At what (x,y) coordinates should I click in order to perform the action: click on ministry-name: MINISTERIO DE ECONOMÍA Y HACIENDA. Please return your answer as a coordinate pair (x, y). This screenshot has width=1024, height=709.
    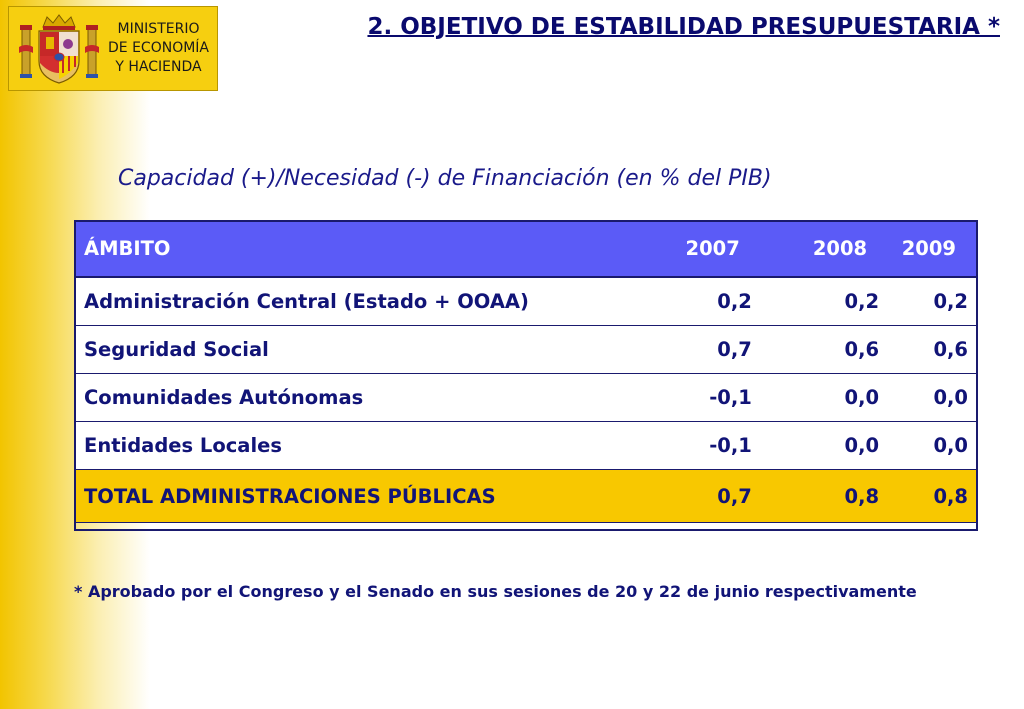
    Looking at the image, I should click on (158, 48).